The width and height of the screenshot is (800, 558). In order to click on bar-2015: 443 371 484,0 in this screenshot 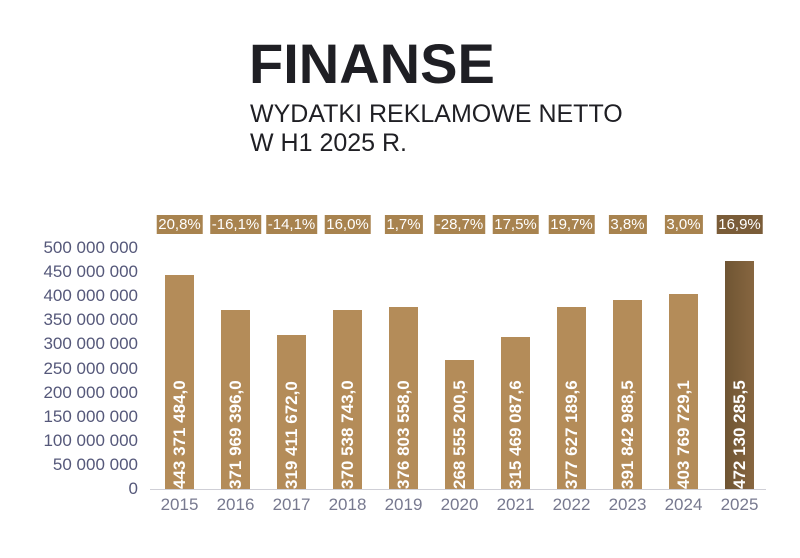, I will do `click(179, 382)`.